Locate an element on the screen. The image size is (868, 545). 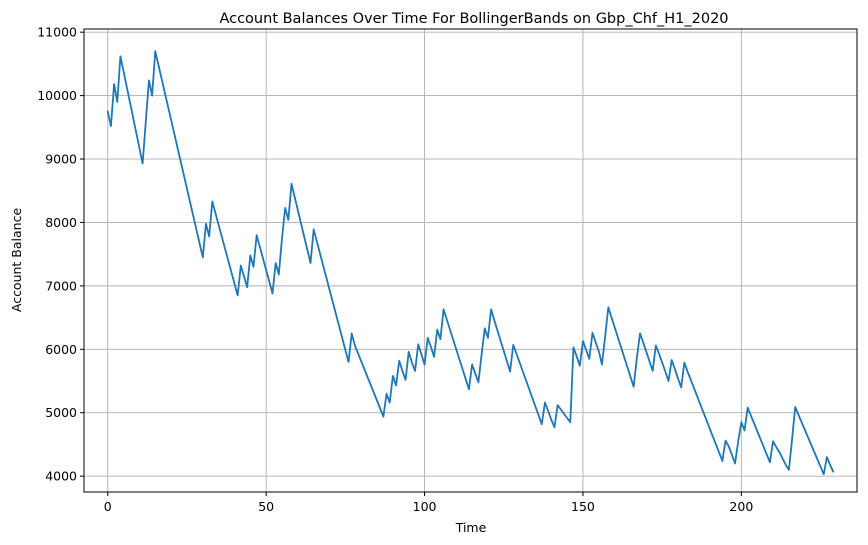
y-tick-label: 6000 is located at coordinates (61, 349).